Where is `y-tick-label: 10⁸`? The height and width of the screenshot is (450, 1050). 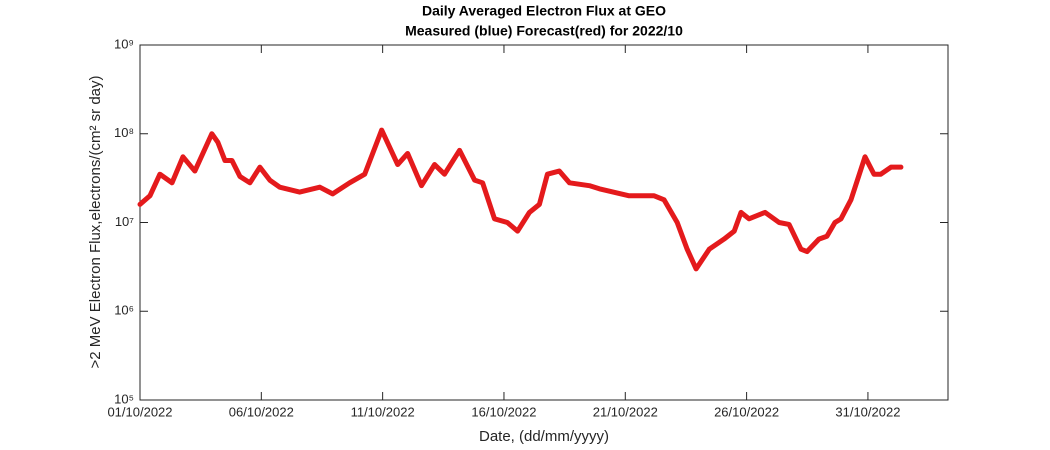
y-tick-label: 10⁸ is located at coordinates (124, 132).